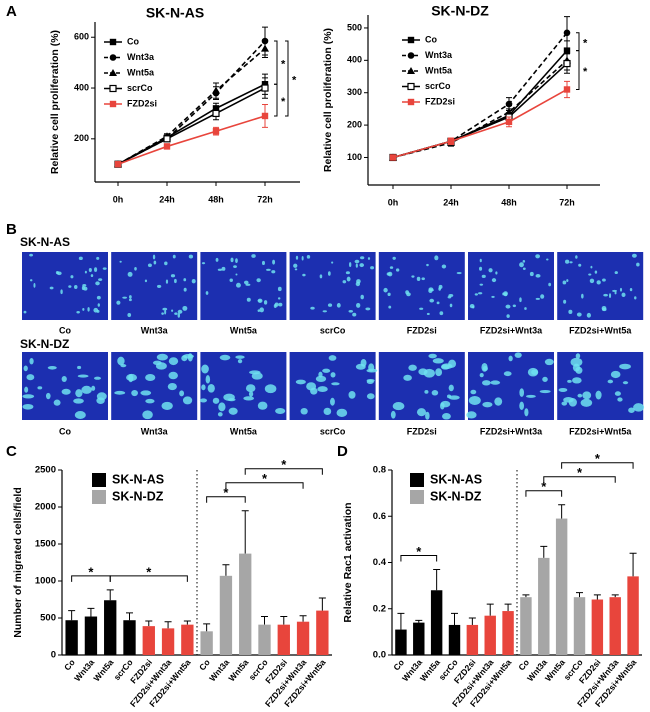 The height and width of the screenshot is (712, 650). I want to click on x-tick-label: 72h, so click(567, 202).